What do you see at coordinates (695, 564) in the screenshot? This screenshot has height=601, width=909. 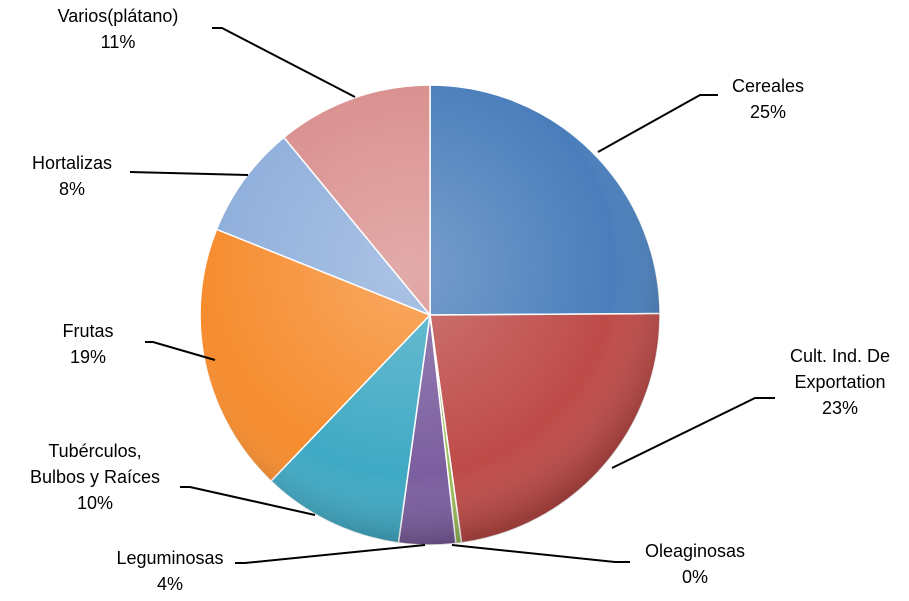 I see `data-label: Oleaginosas 0%` at bounding box center [695, 564].